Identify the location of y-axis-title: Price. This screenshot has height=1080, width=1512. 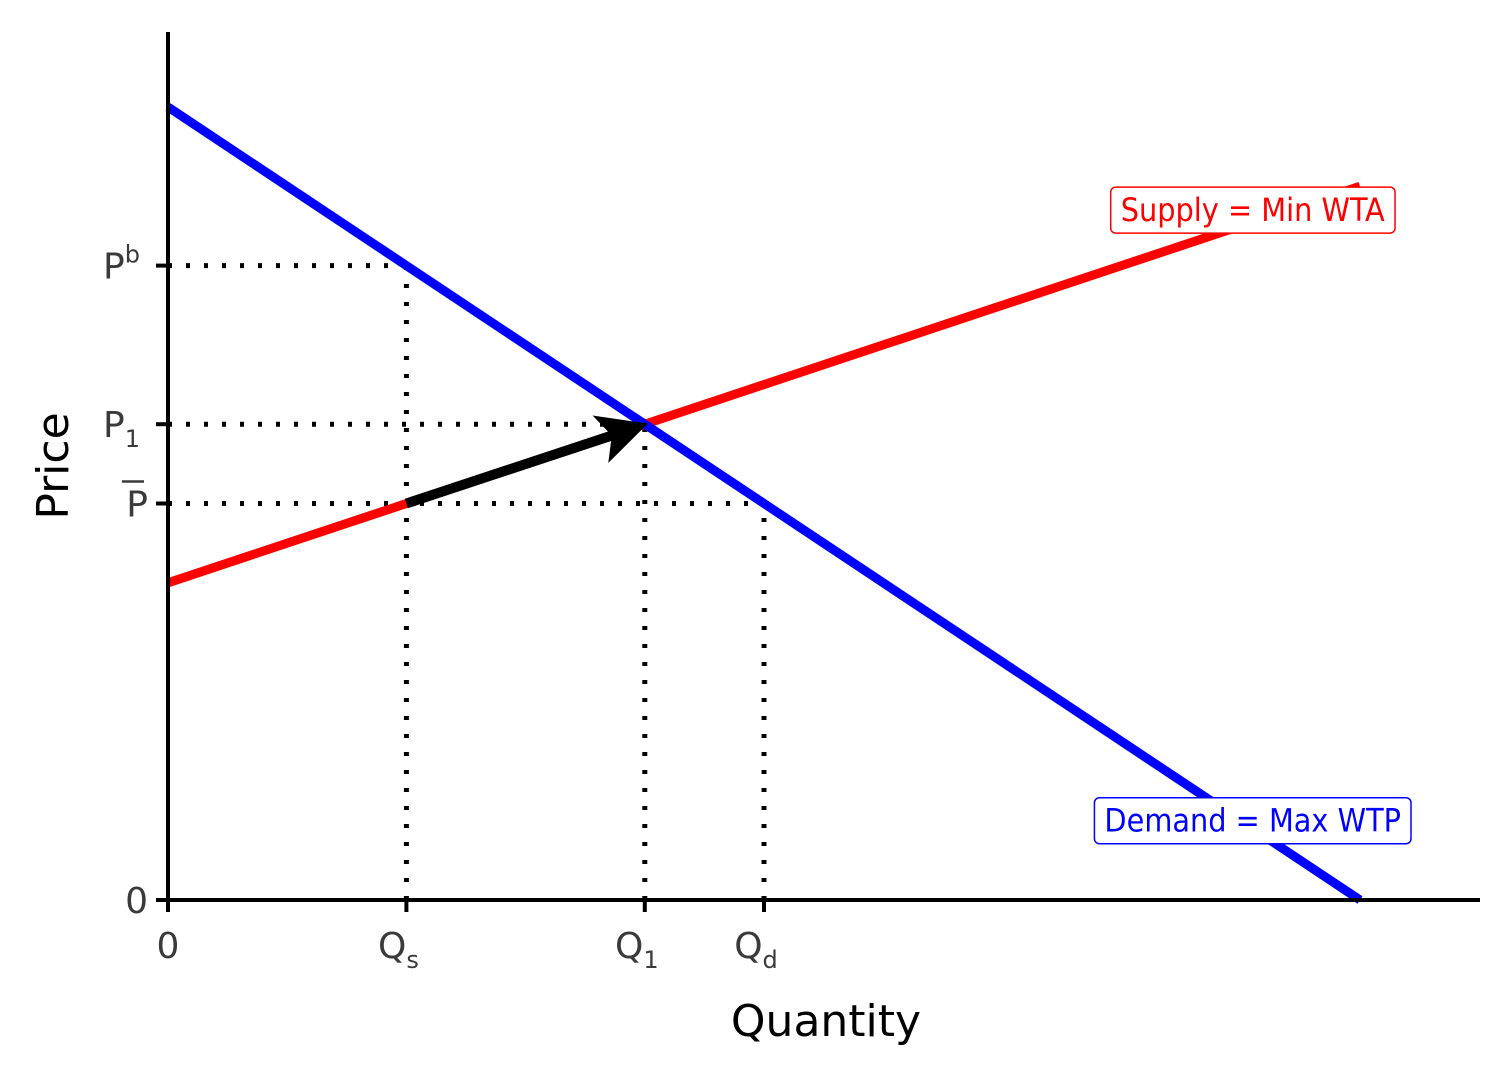
(53, 465).